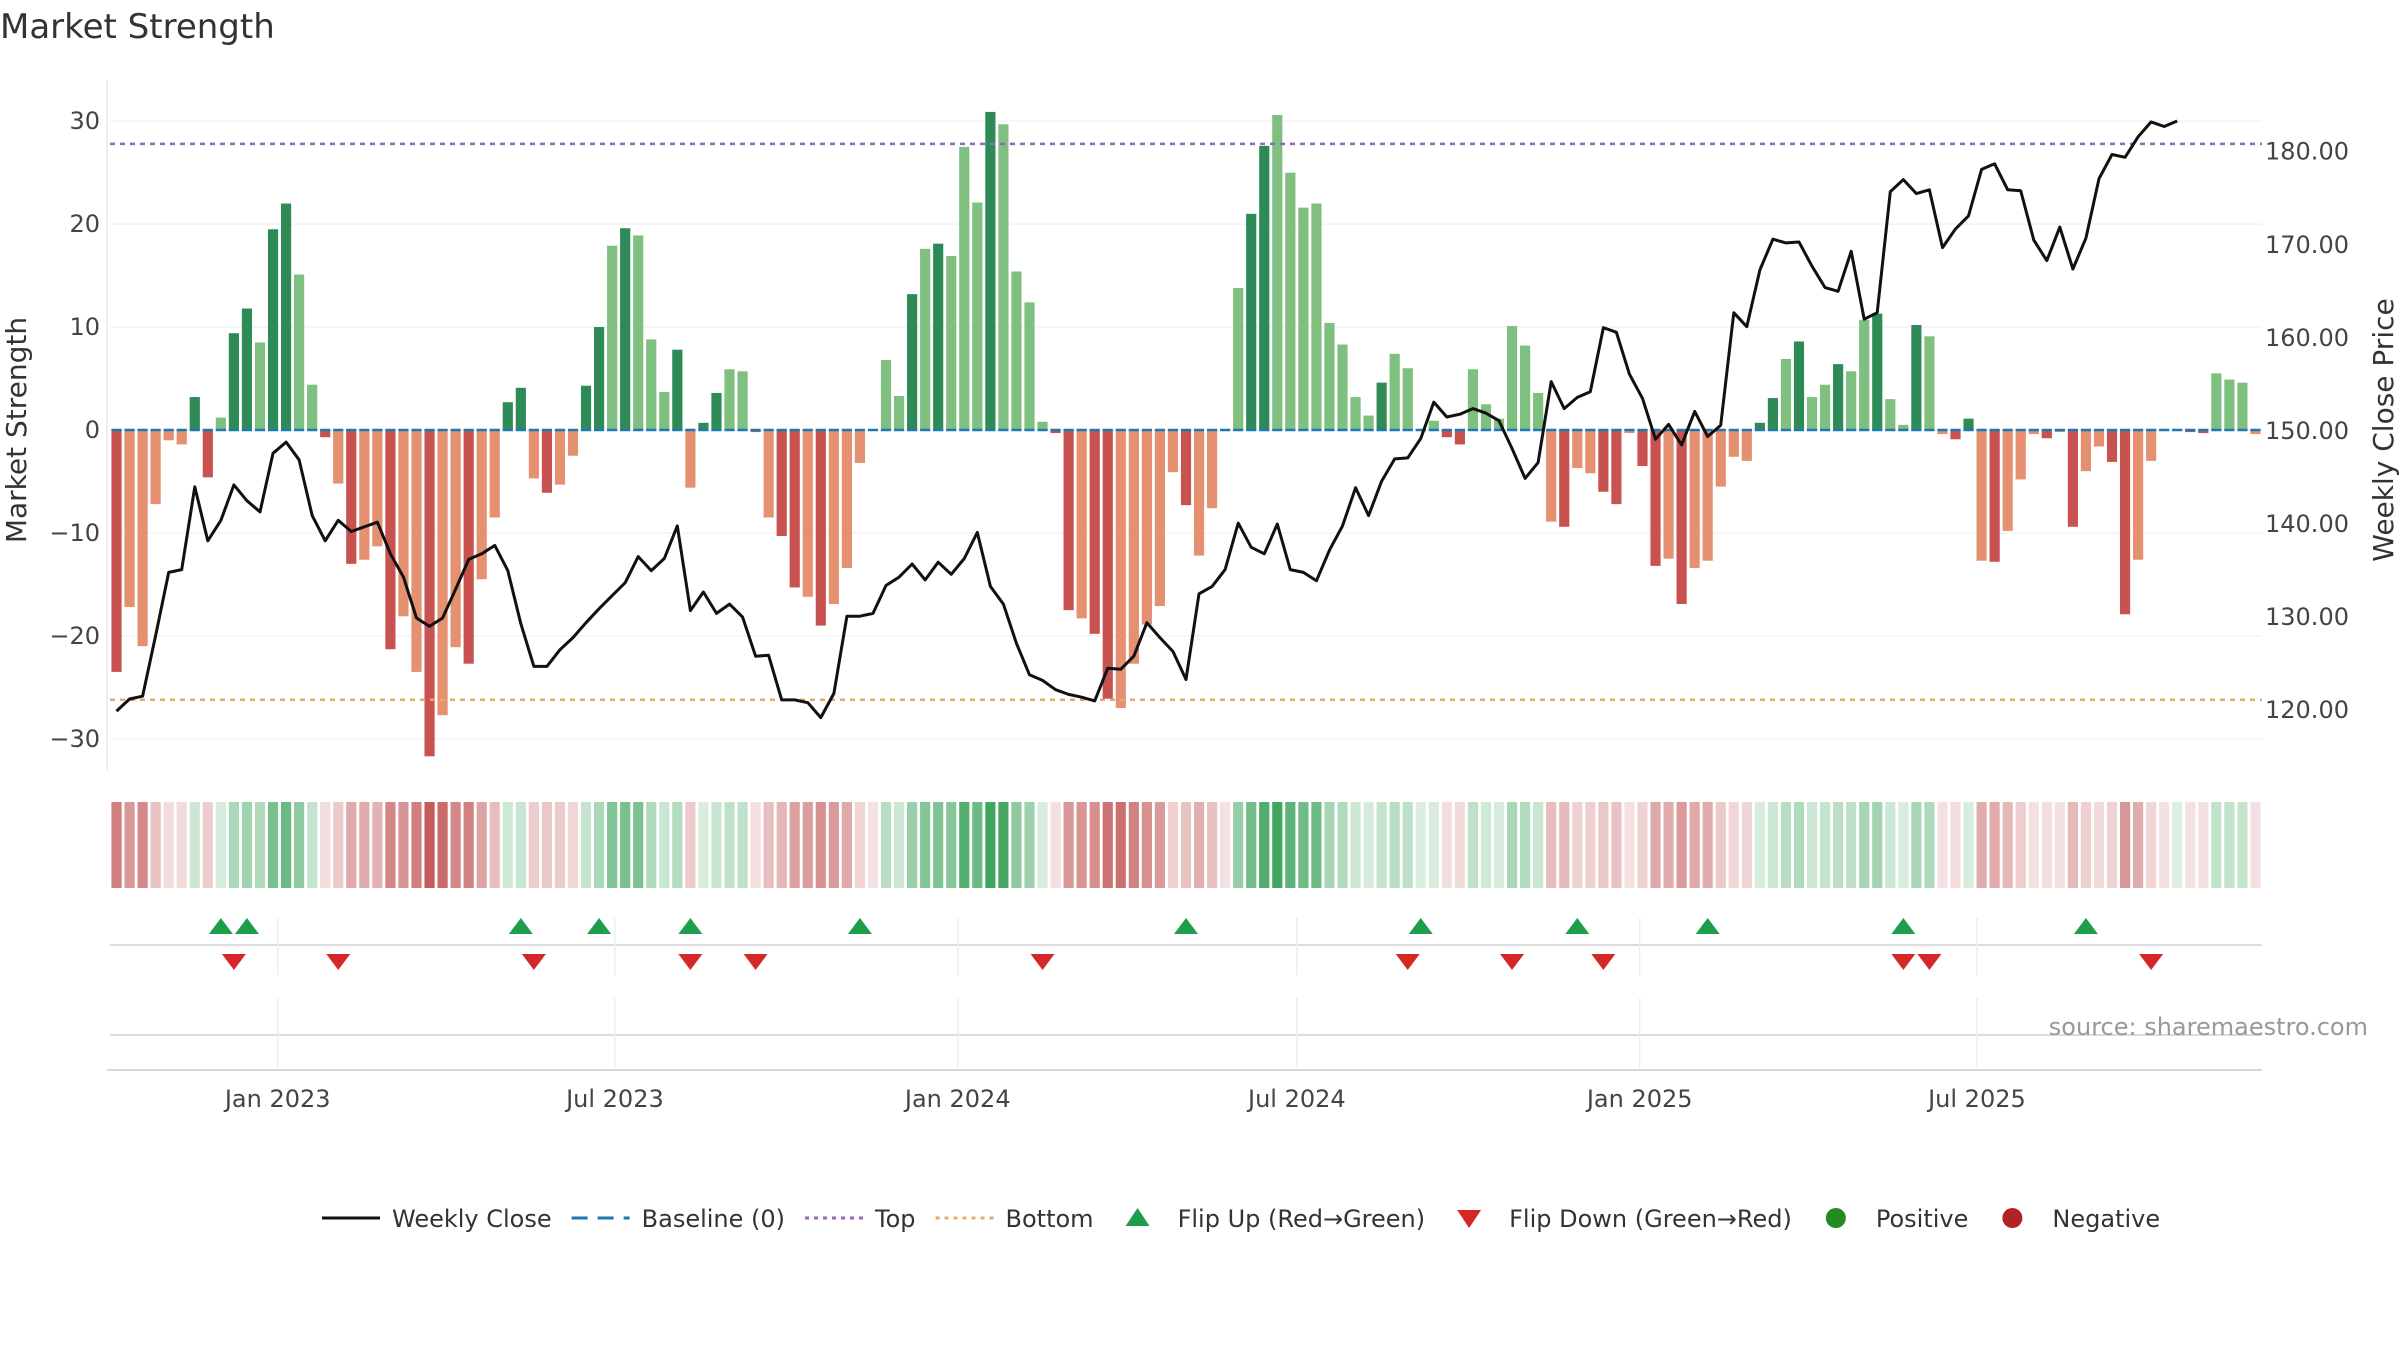  I want to click on y2-tick-label: 130.00, so click(2307, 617).